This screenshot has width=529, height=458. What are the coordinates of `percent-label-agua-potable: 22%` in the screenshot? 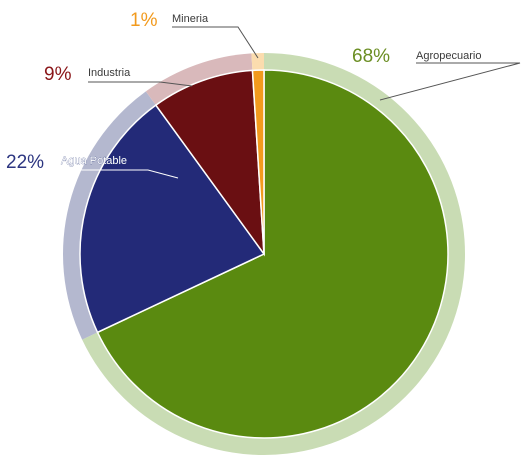 It's located at (25, 162).